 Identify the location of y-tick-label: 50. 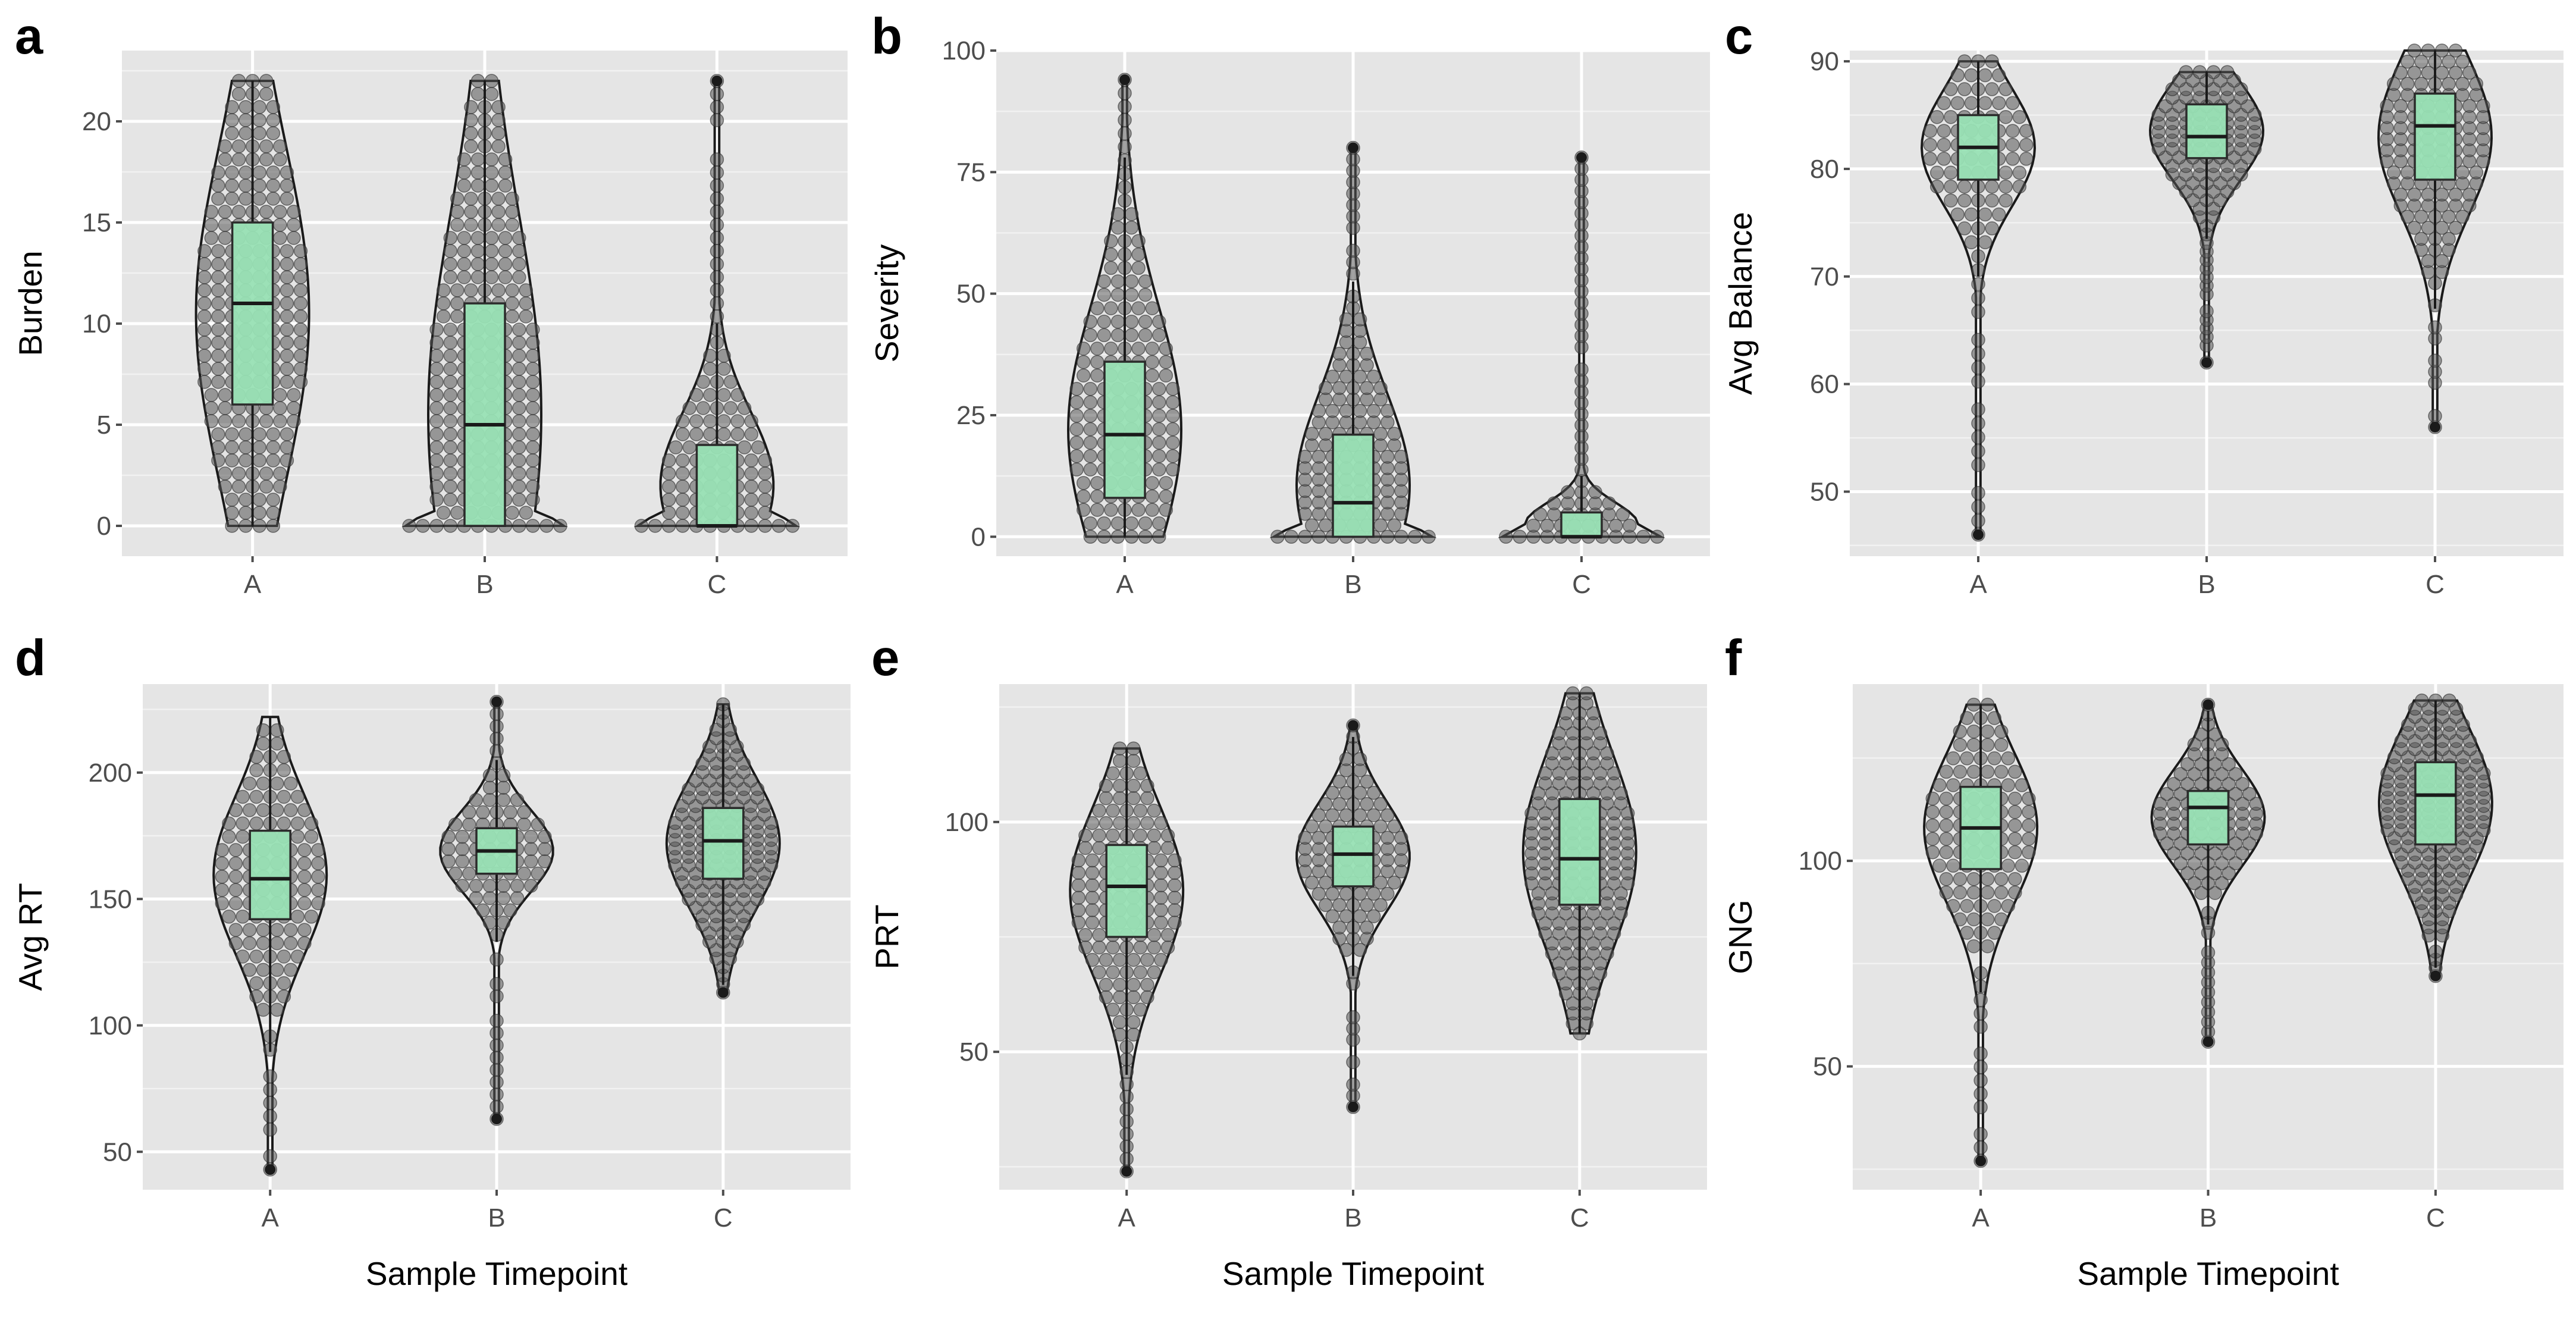
(1824, 491).